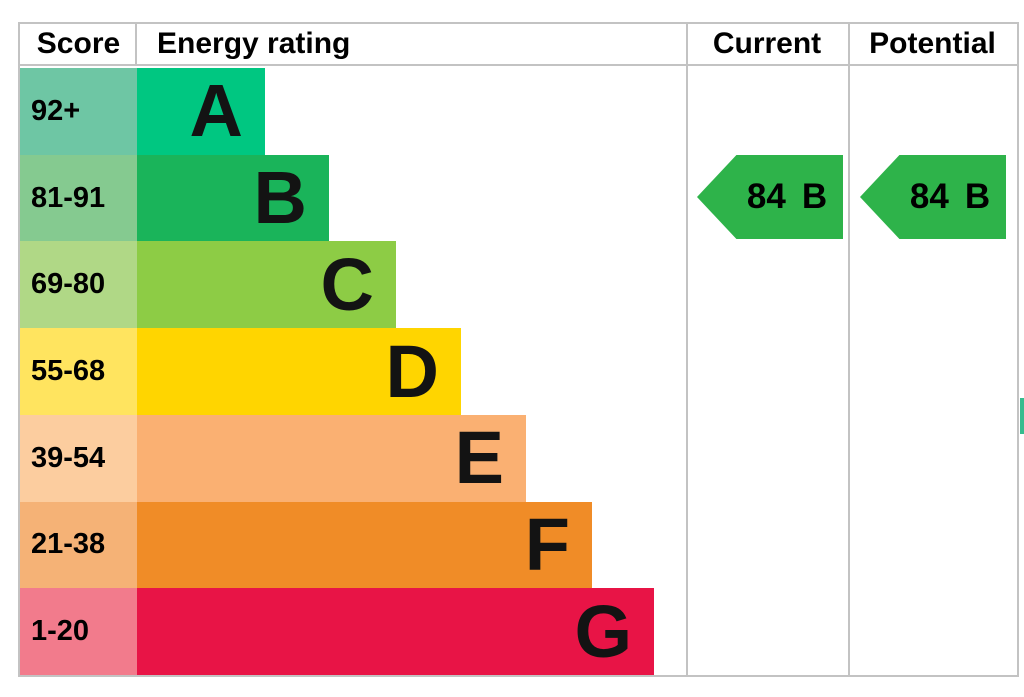 The image size is (1024, 697). I want to click on band-letter-f: F, so click(547, 544).